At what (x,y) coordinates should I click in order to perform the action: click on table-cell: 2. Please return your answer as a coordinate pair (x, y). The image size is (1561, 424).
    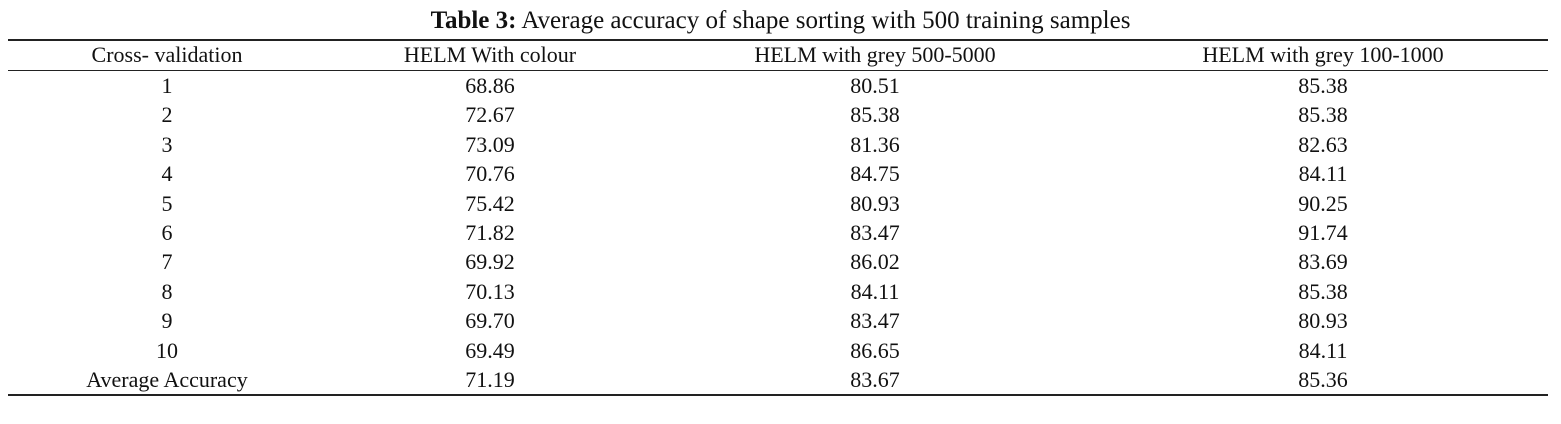
    Looking at the image, I should click on (167, 115).